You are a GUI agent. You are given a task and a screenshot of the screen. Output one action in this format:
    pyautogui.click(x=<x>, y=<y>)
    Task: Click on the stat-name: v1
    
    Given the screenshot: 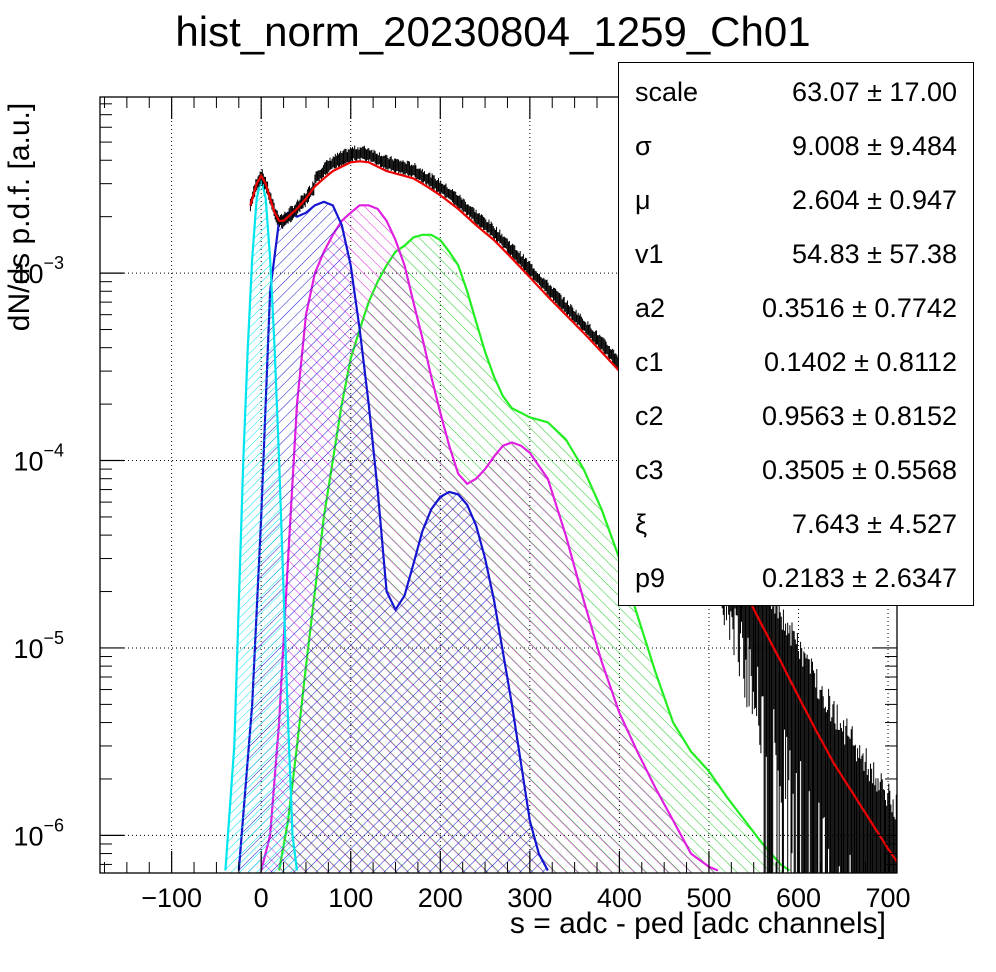 What is the action you would take?
    pyautogui.click(x=649, y=254)
    